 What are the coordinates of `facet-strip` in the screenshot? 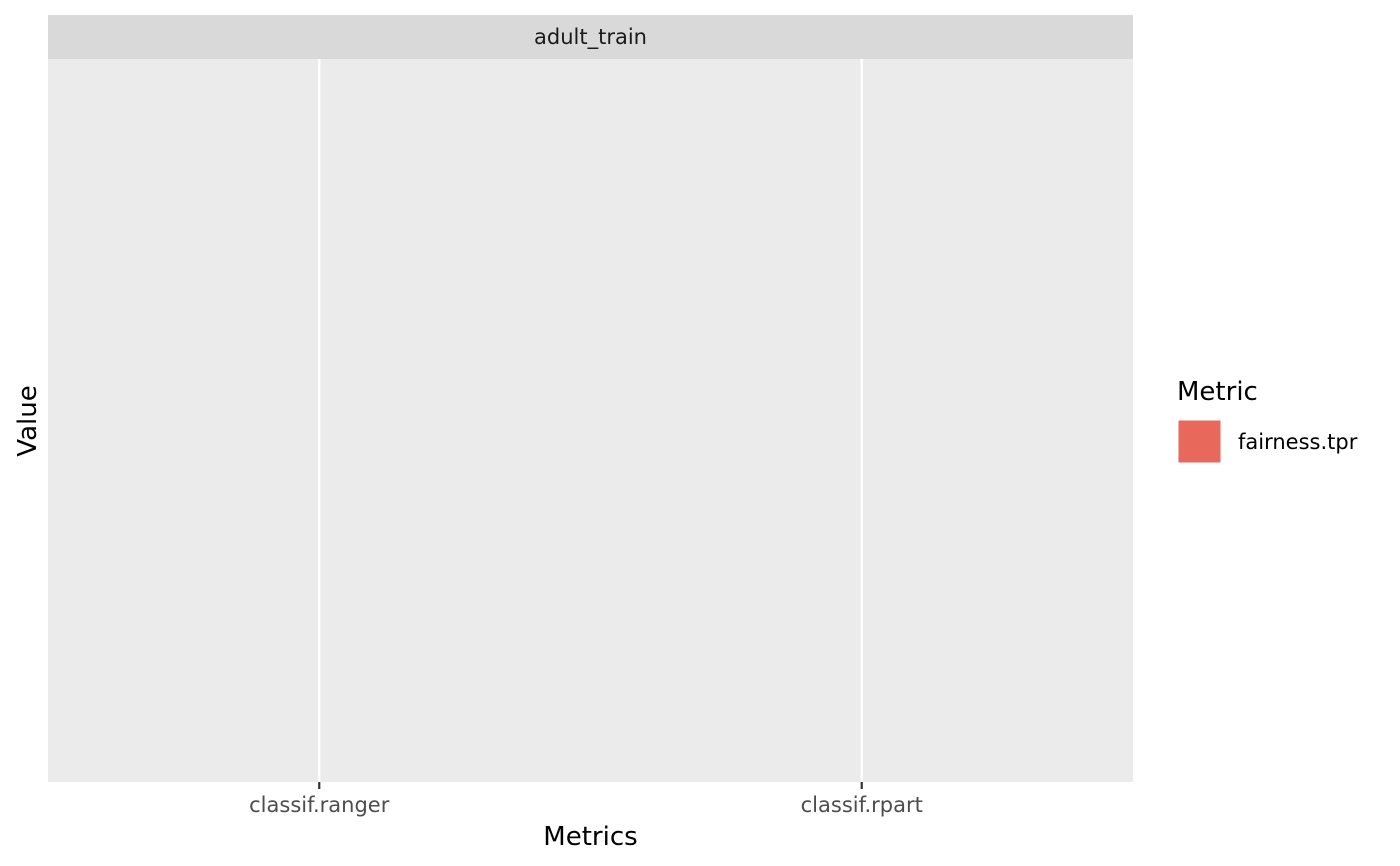 It's located at (590, 37).